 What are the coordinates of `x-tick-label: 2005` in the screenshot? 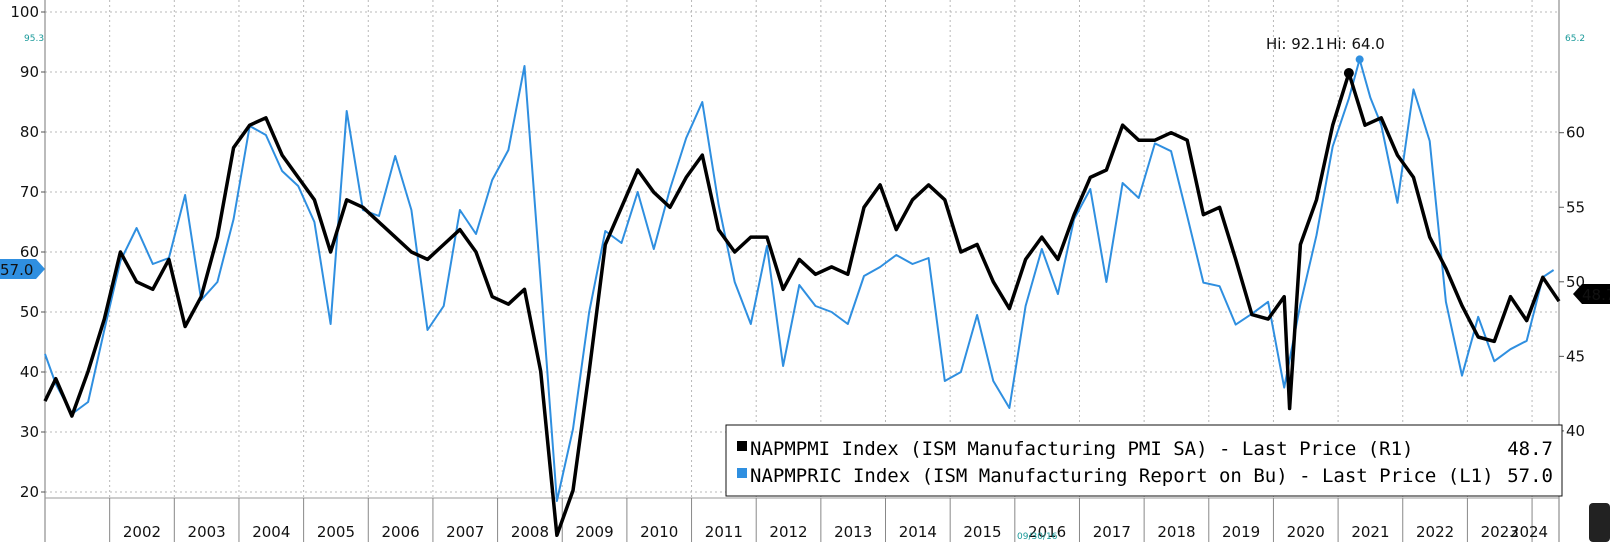 It's located at (336, 532).